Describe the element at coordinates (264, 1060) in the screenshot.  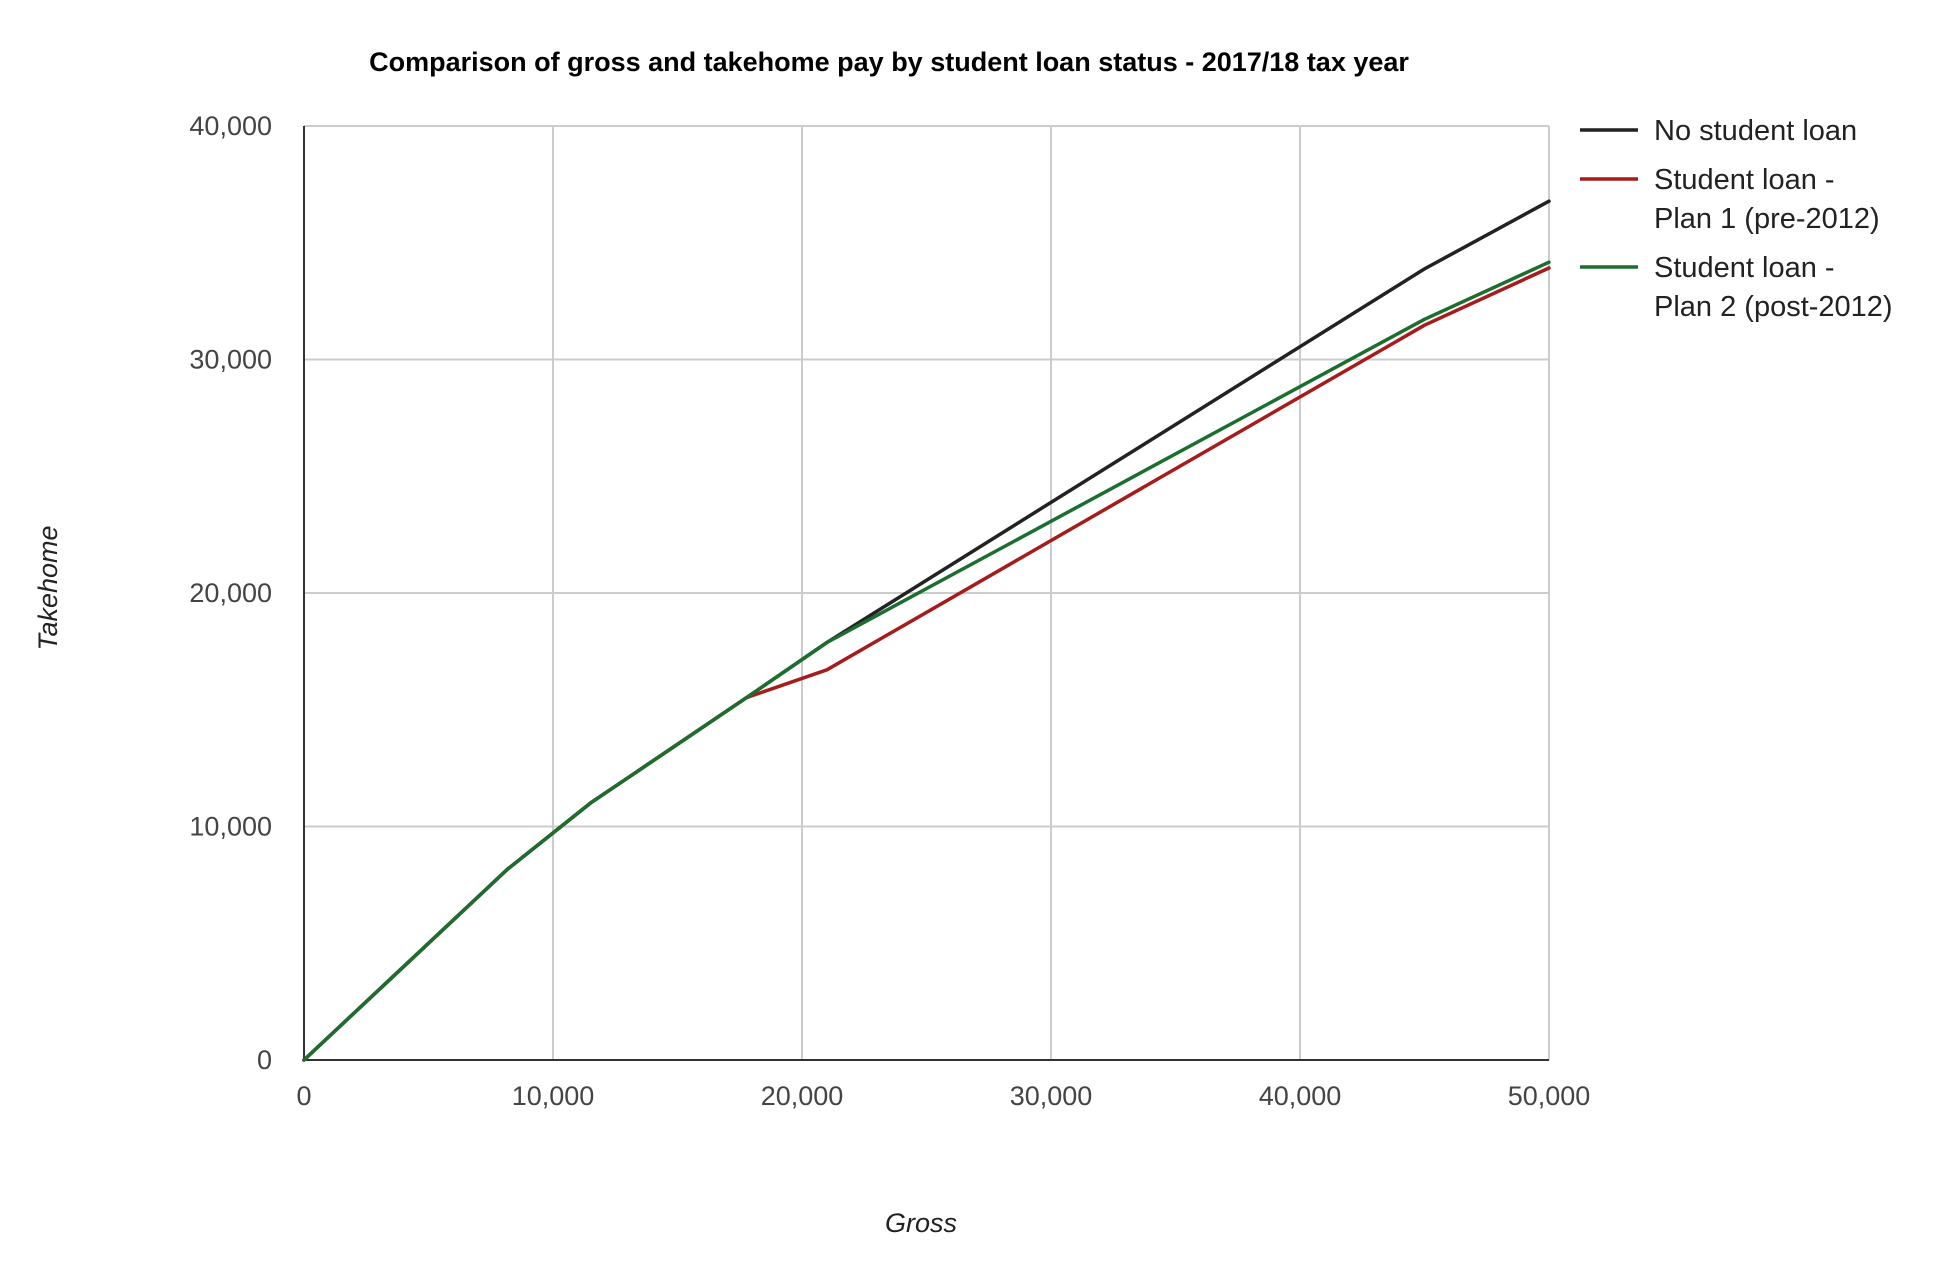
I see `y-tick-label: 0` at that location.